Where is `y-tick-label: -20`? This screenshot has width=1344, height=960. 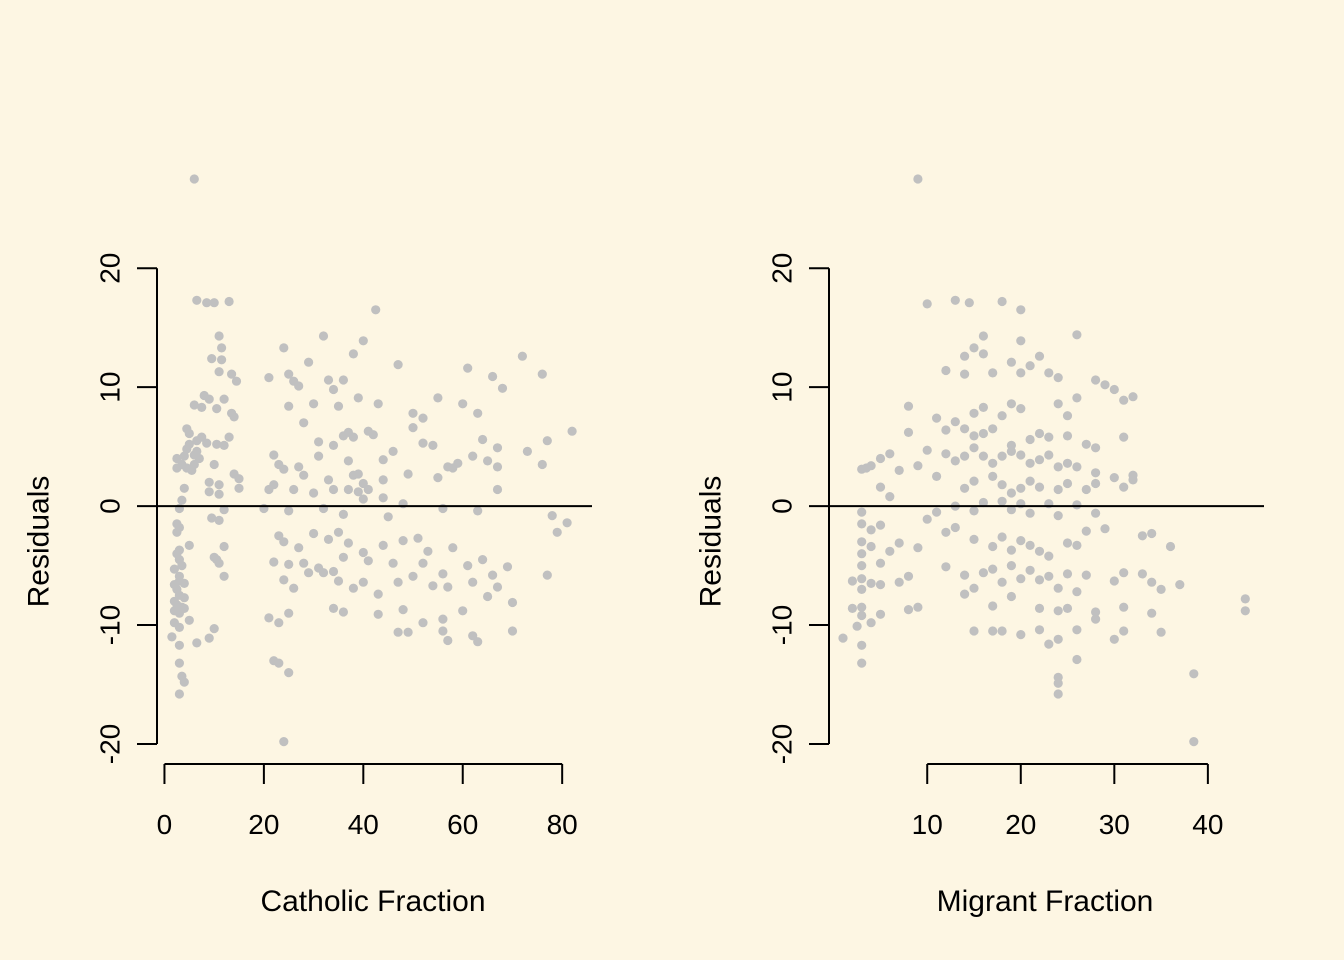 y-tick-label: -20 is located at coordinates (110, 744).